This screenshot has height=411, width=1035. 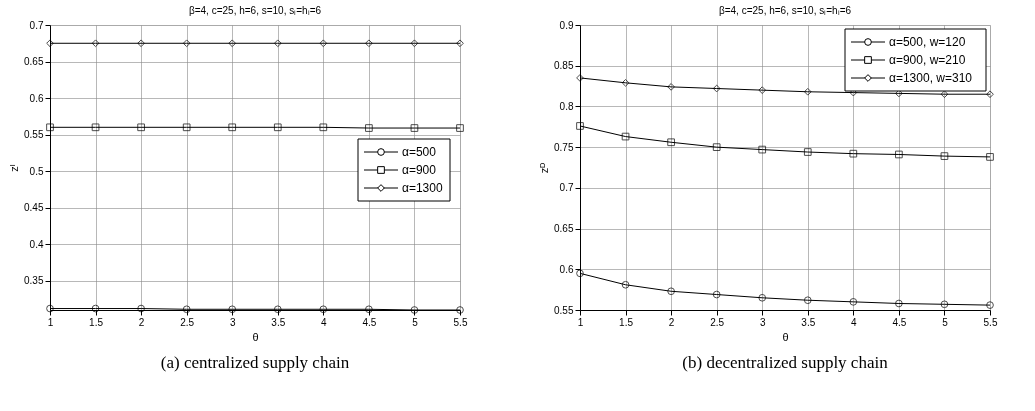 I want to click on y-tick-label: 0.4, so click(x=36, y=244).